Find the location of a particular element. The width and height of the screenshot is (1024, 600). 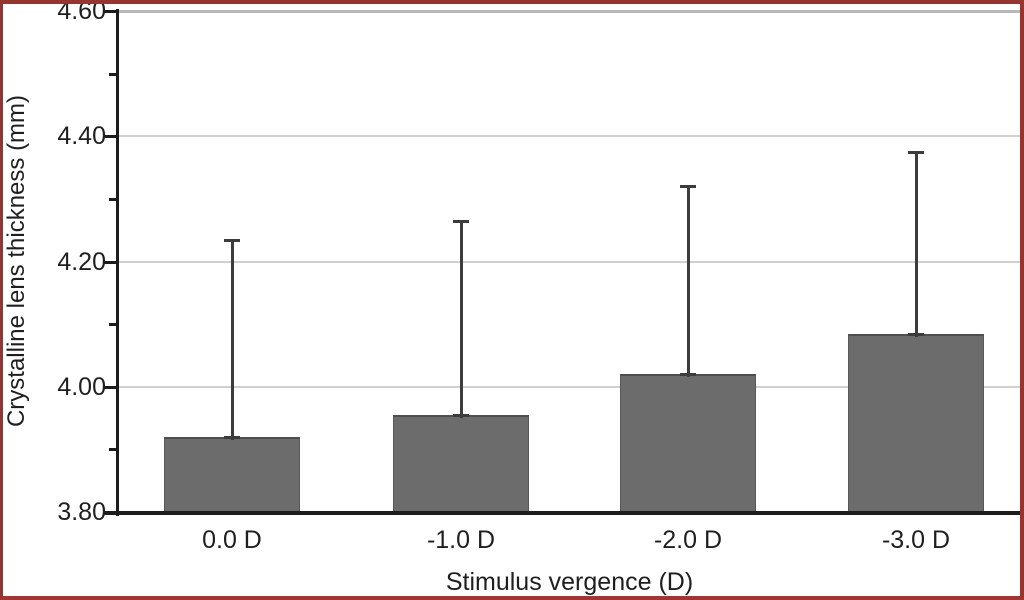

x-axis is located at coordinates (562, 513).